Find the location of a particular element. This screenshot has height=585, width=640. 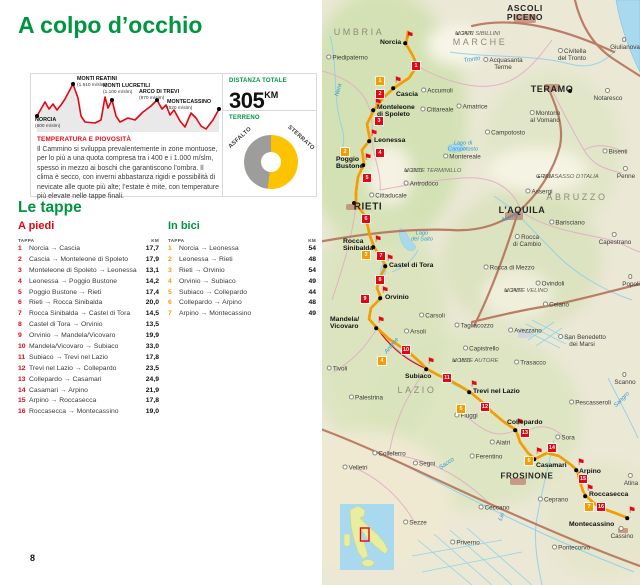

river-label: Sangro is located at coordinates (622, 400).